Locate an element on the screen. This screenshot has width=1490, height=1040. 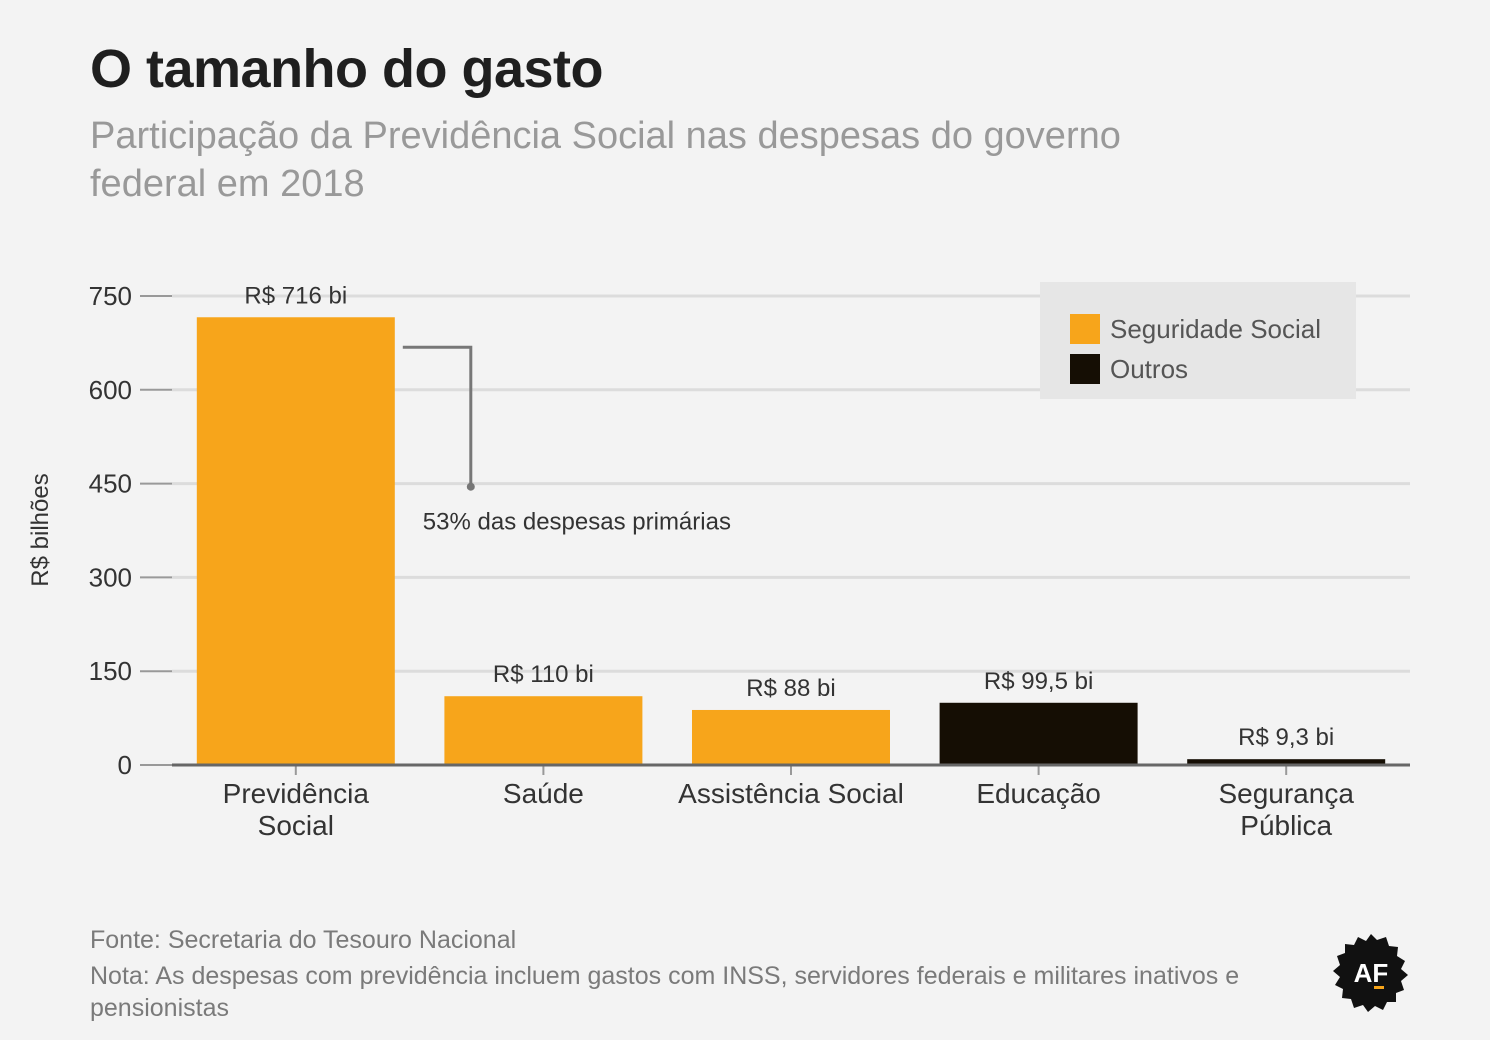
legend-label: Seguridade Social is located at coordinates (1215, 329).